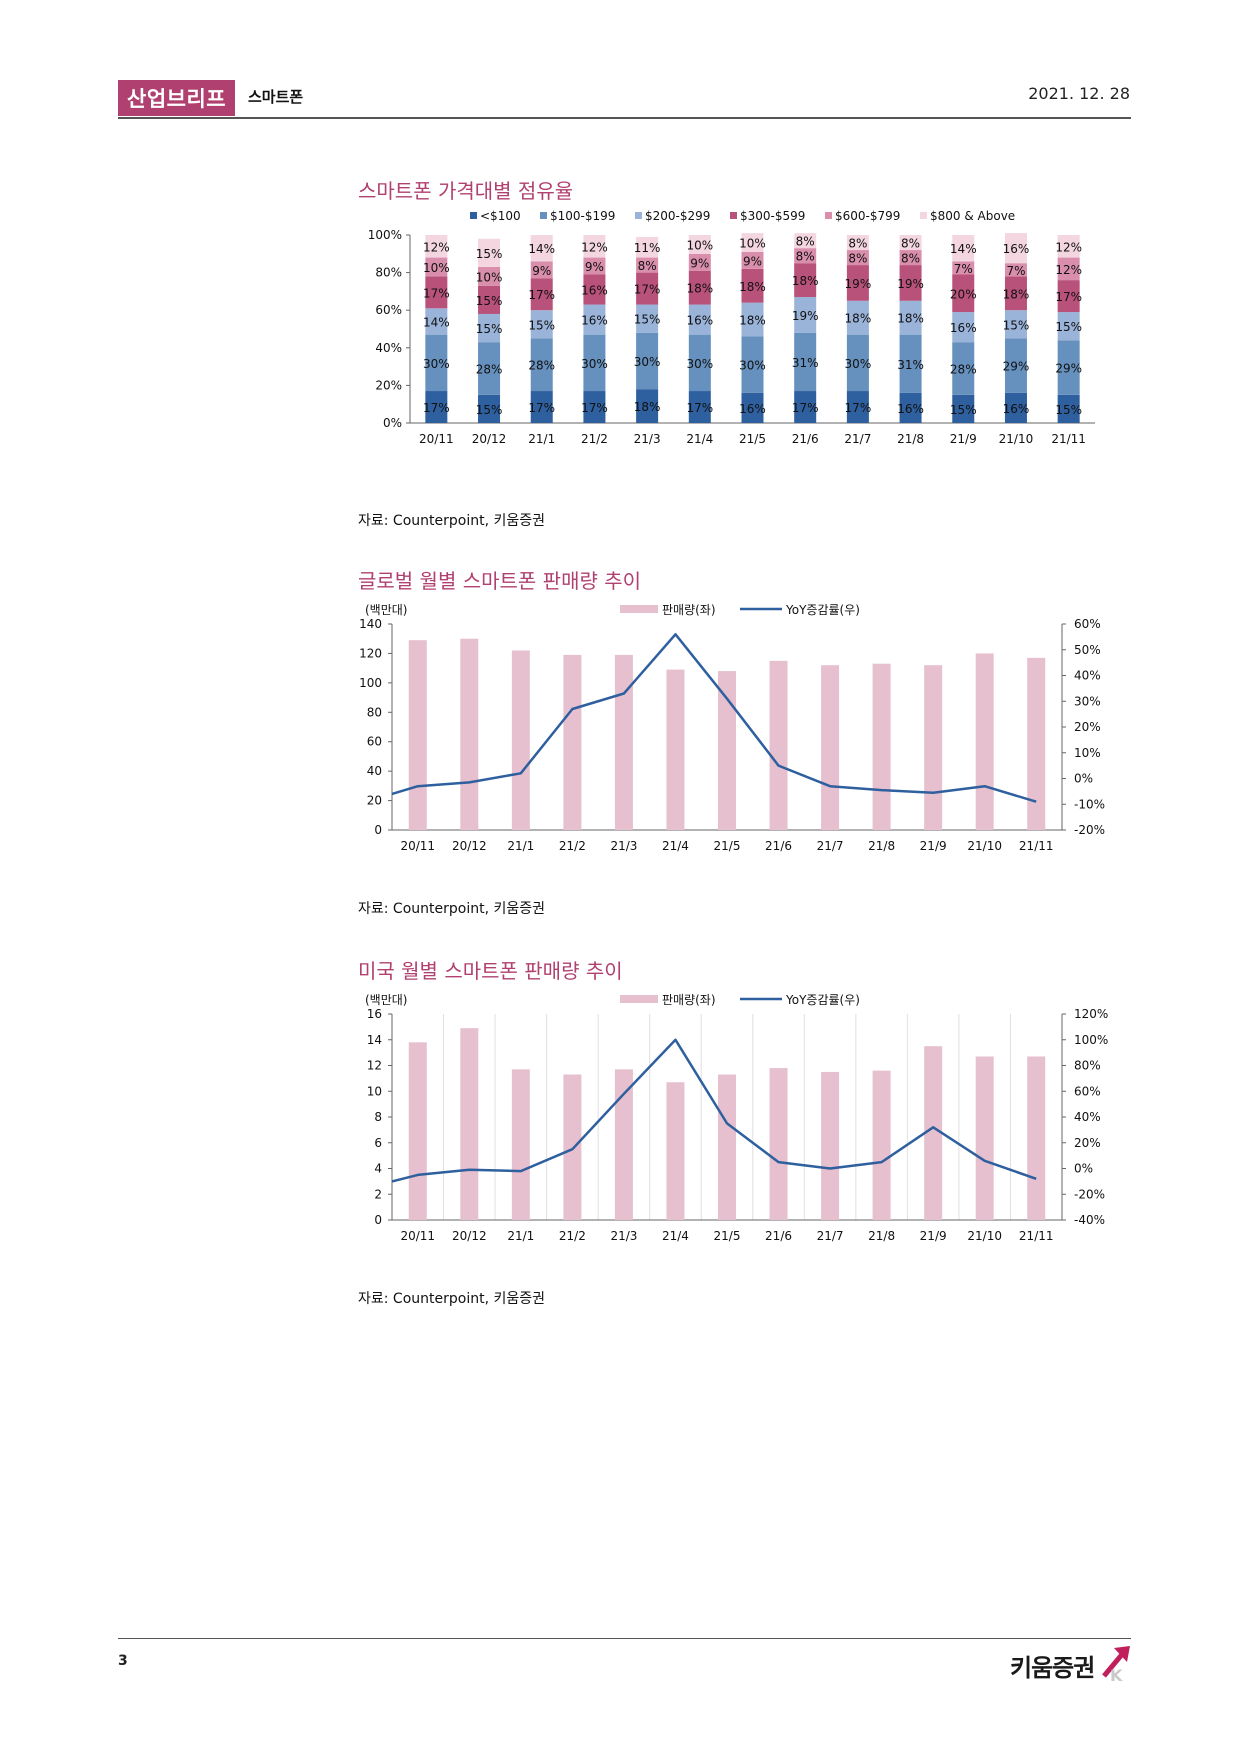 This screenshot has height=1755, width=1241. Describe the element at coordinates (714, 718) in the screenshot. I see `yoy-line` at that location.